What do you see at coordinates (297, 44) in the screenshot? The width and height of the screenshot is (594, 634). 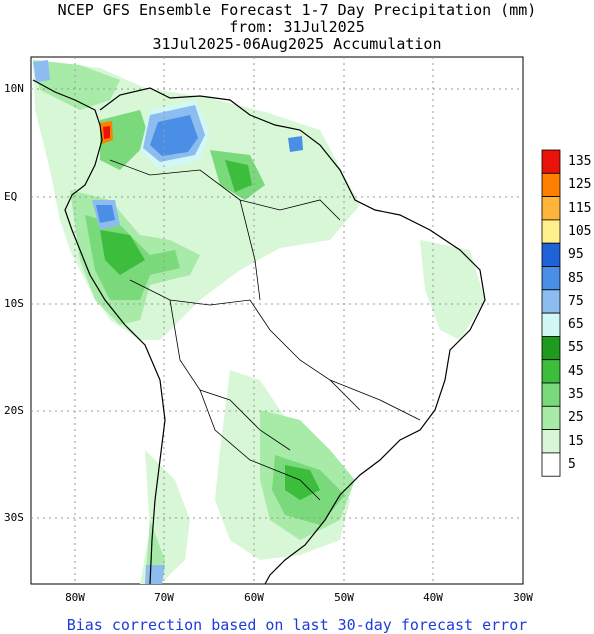 I see `map-subtitle-period: 31Jul2025-06Aug2025 Accumulation` at bounding box center [297, 44].